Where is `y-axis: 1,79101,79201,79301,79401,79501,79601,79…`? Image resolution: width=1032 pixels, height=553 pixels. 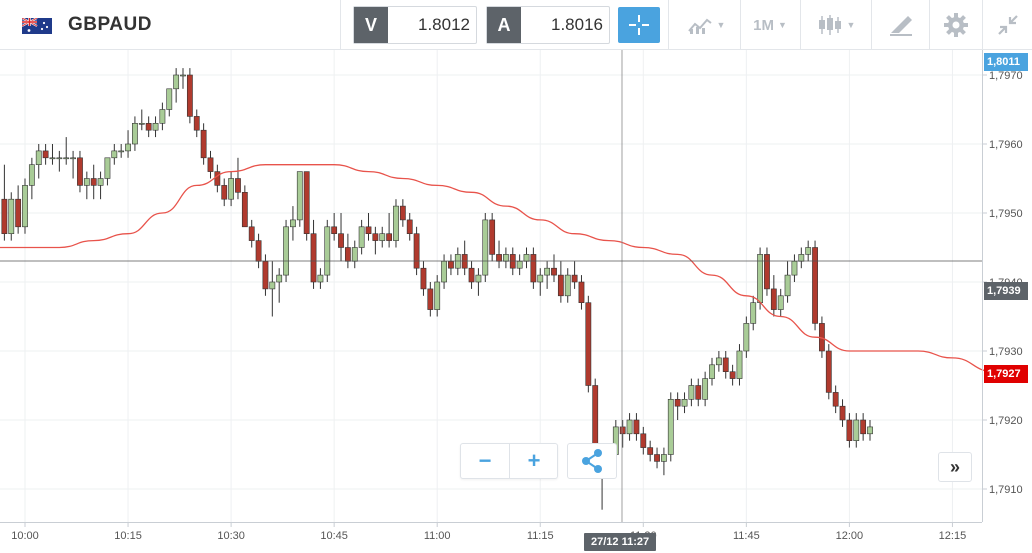 y-axis: 1,79101,79201,79301,79401,79501,79601,79… is located at coordinates (1002, 283).